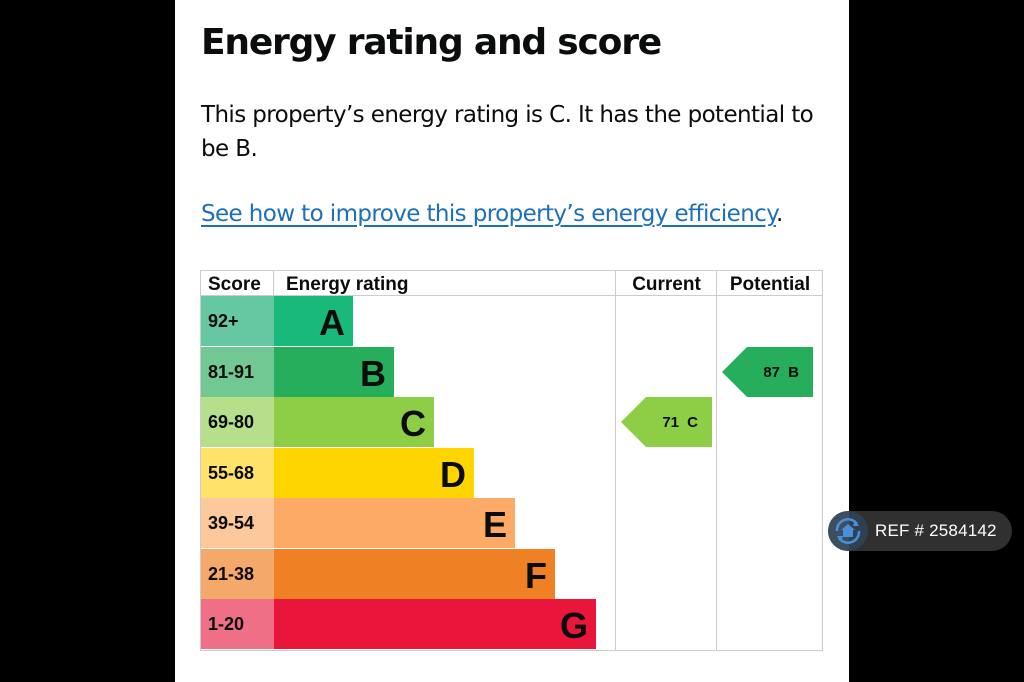  I want to click on rating-letter: F, so click(536, 575).